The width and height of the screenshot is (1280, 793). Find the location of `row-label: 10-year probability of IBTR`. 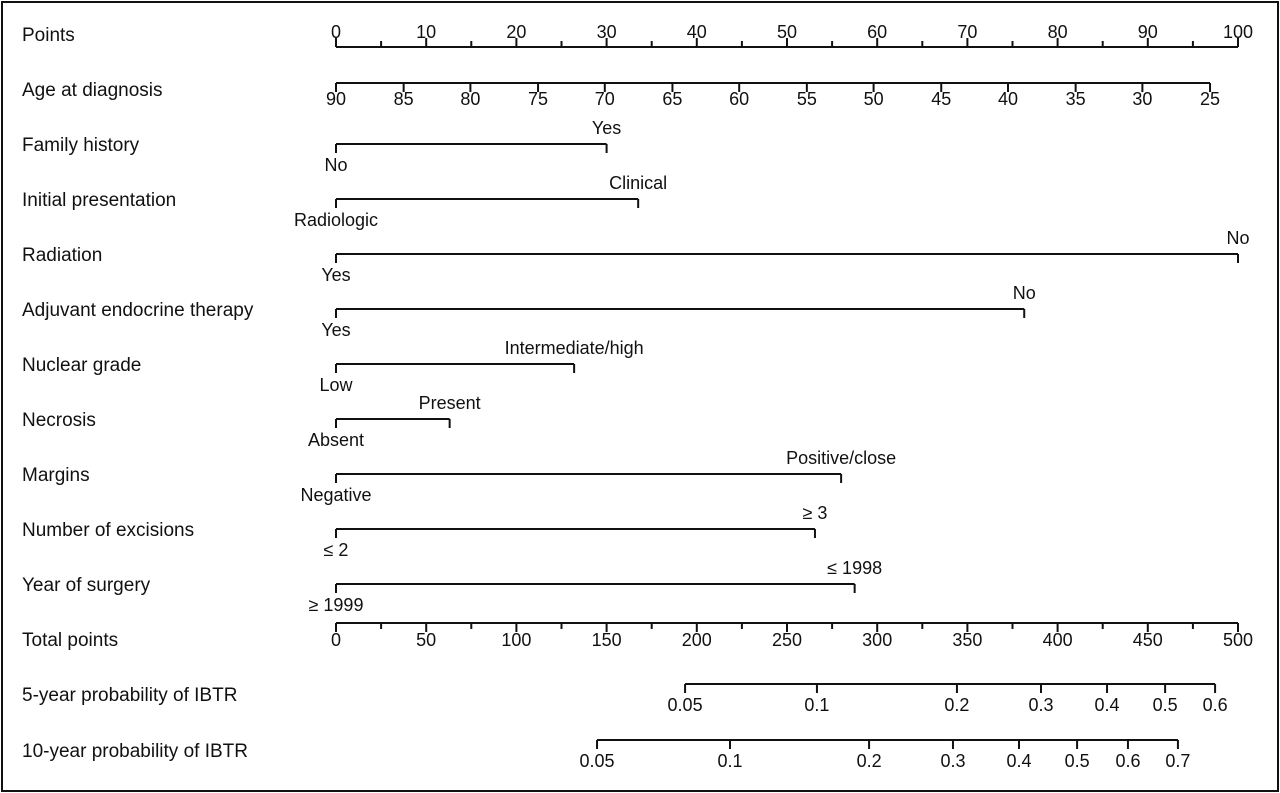

row-label: 10-year probability of IBTR is located at coordinates (135, 751).